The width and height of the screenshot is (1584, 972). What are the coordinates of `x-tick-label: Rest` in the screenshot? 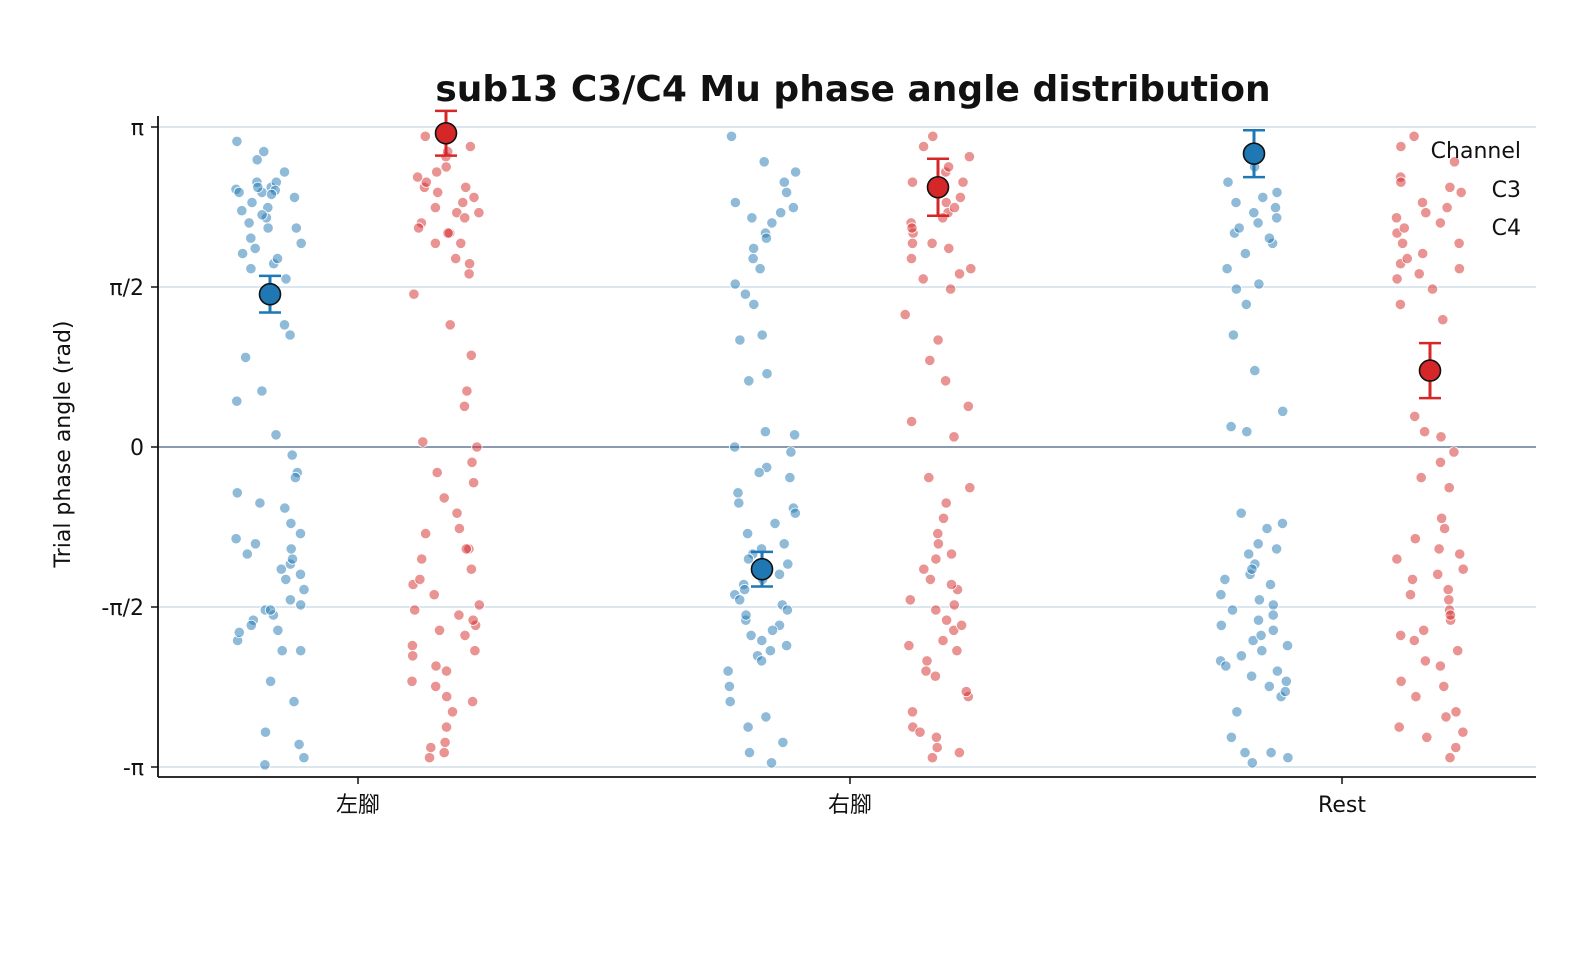 It's located at (1342, 805).